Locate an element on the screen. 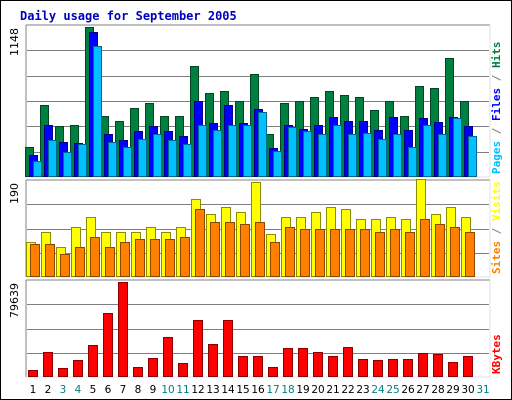 The height and width of the screenshot is (400, 512). series-label-part: Hits is located at coordinates (496, 55).